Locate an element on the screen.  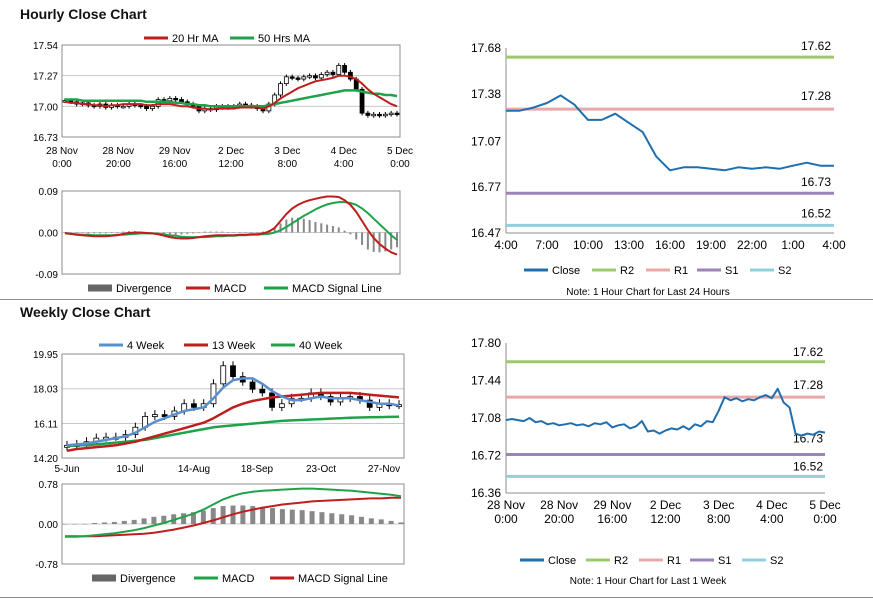
x-tick-label: 1:00 is located at coordinates (793, 245).